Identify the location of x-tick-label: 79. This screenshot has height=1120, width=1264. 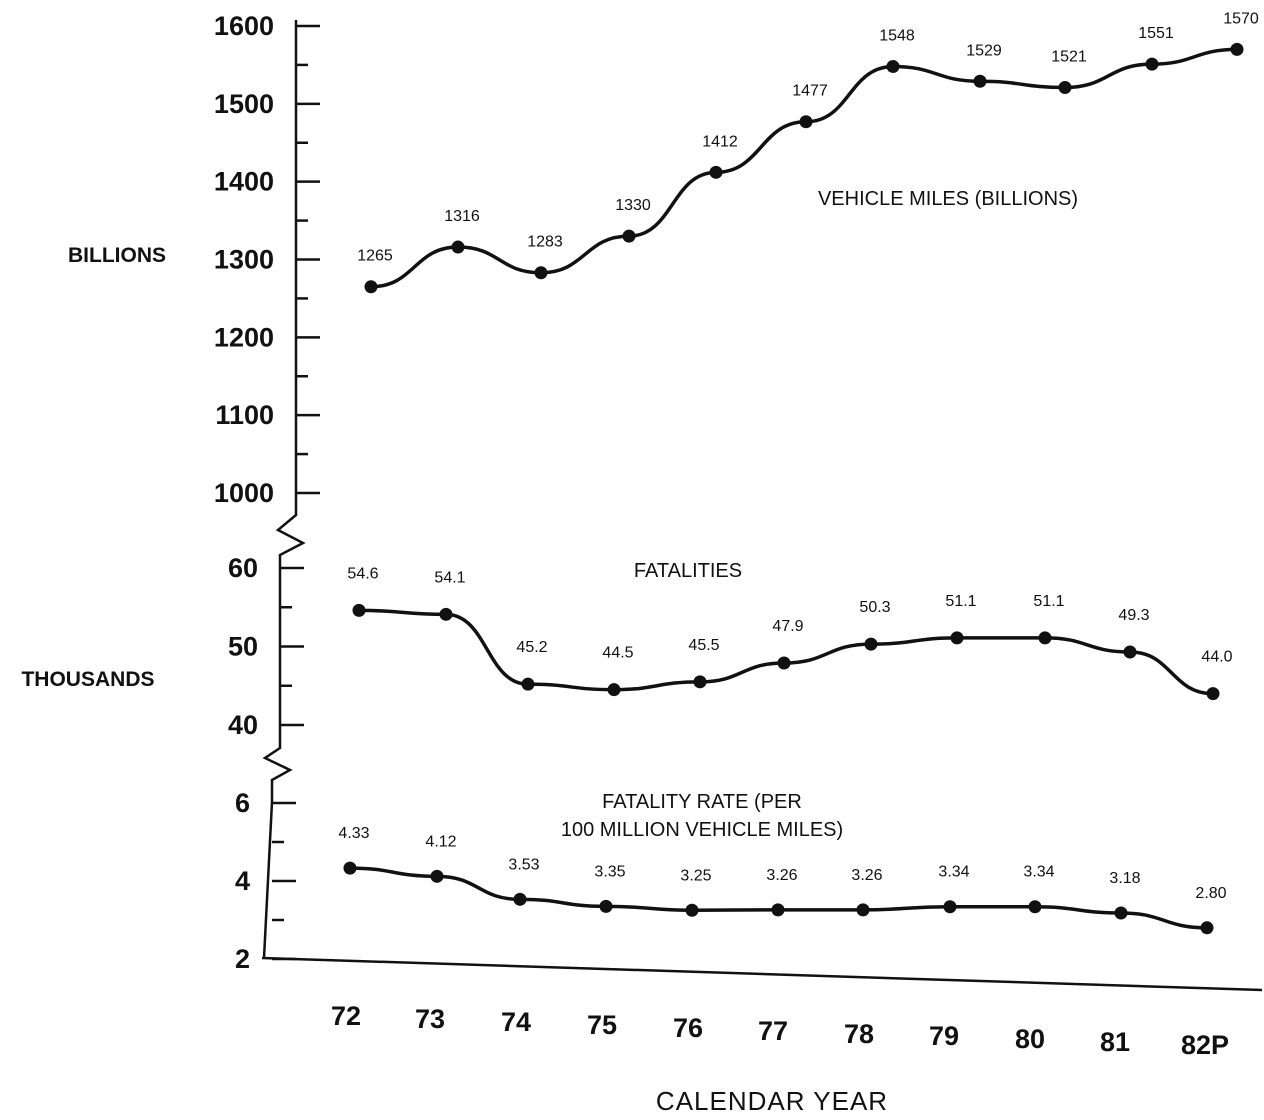
(944, 1036).